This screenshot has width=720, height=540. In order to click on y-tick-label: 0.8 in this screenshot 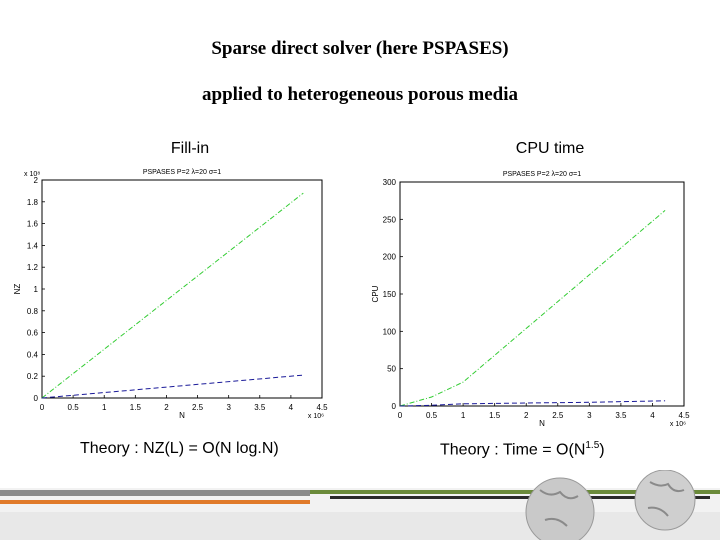, I will do `click(33, 311)`.